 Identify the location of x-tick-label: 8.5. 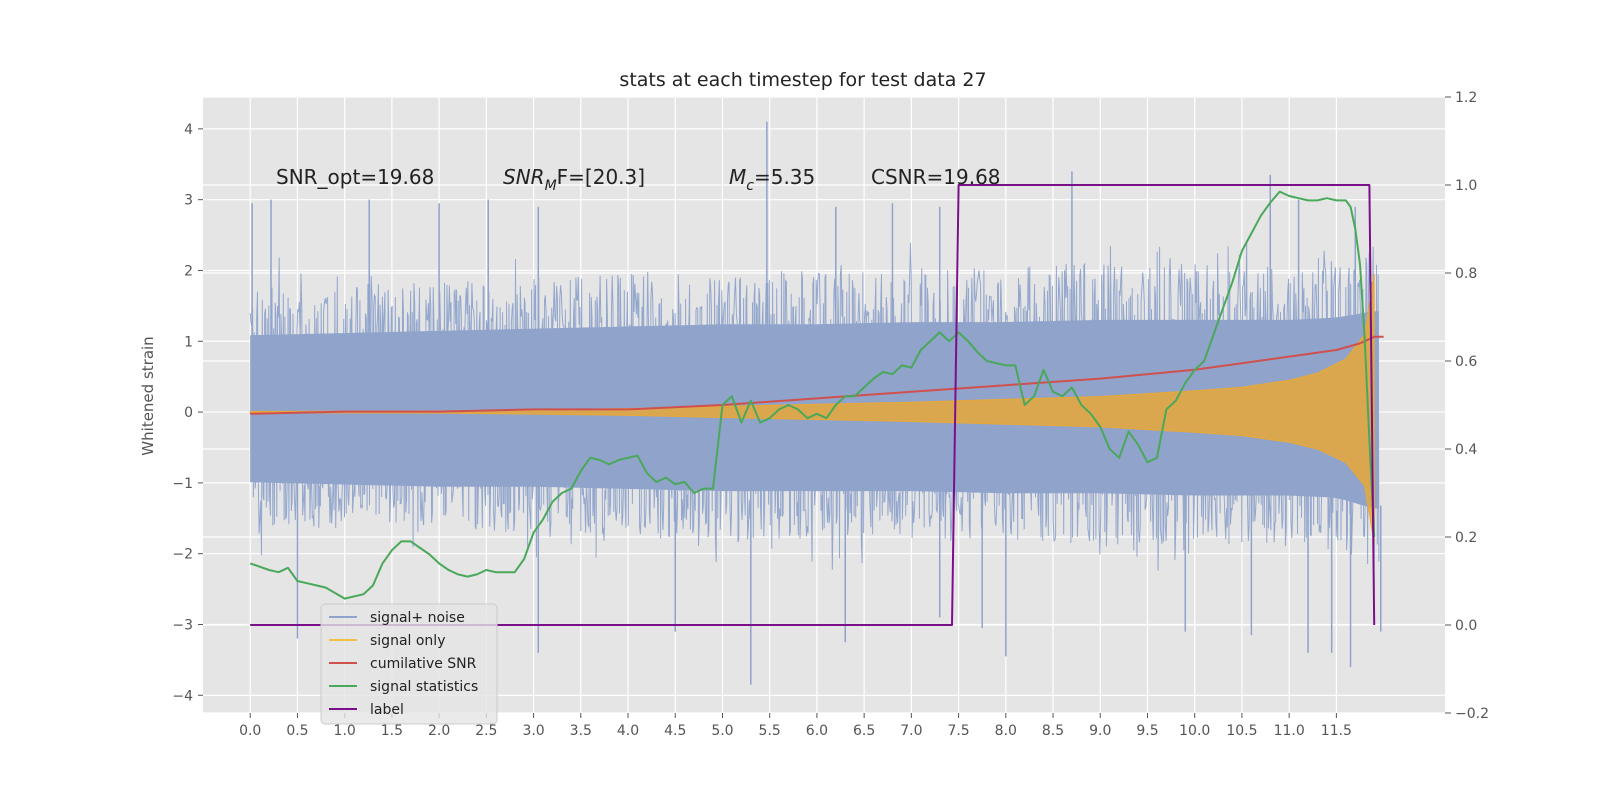
(1053, 731).